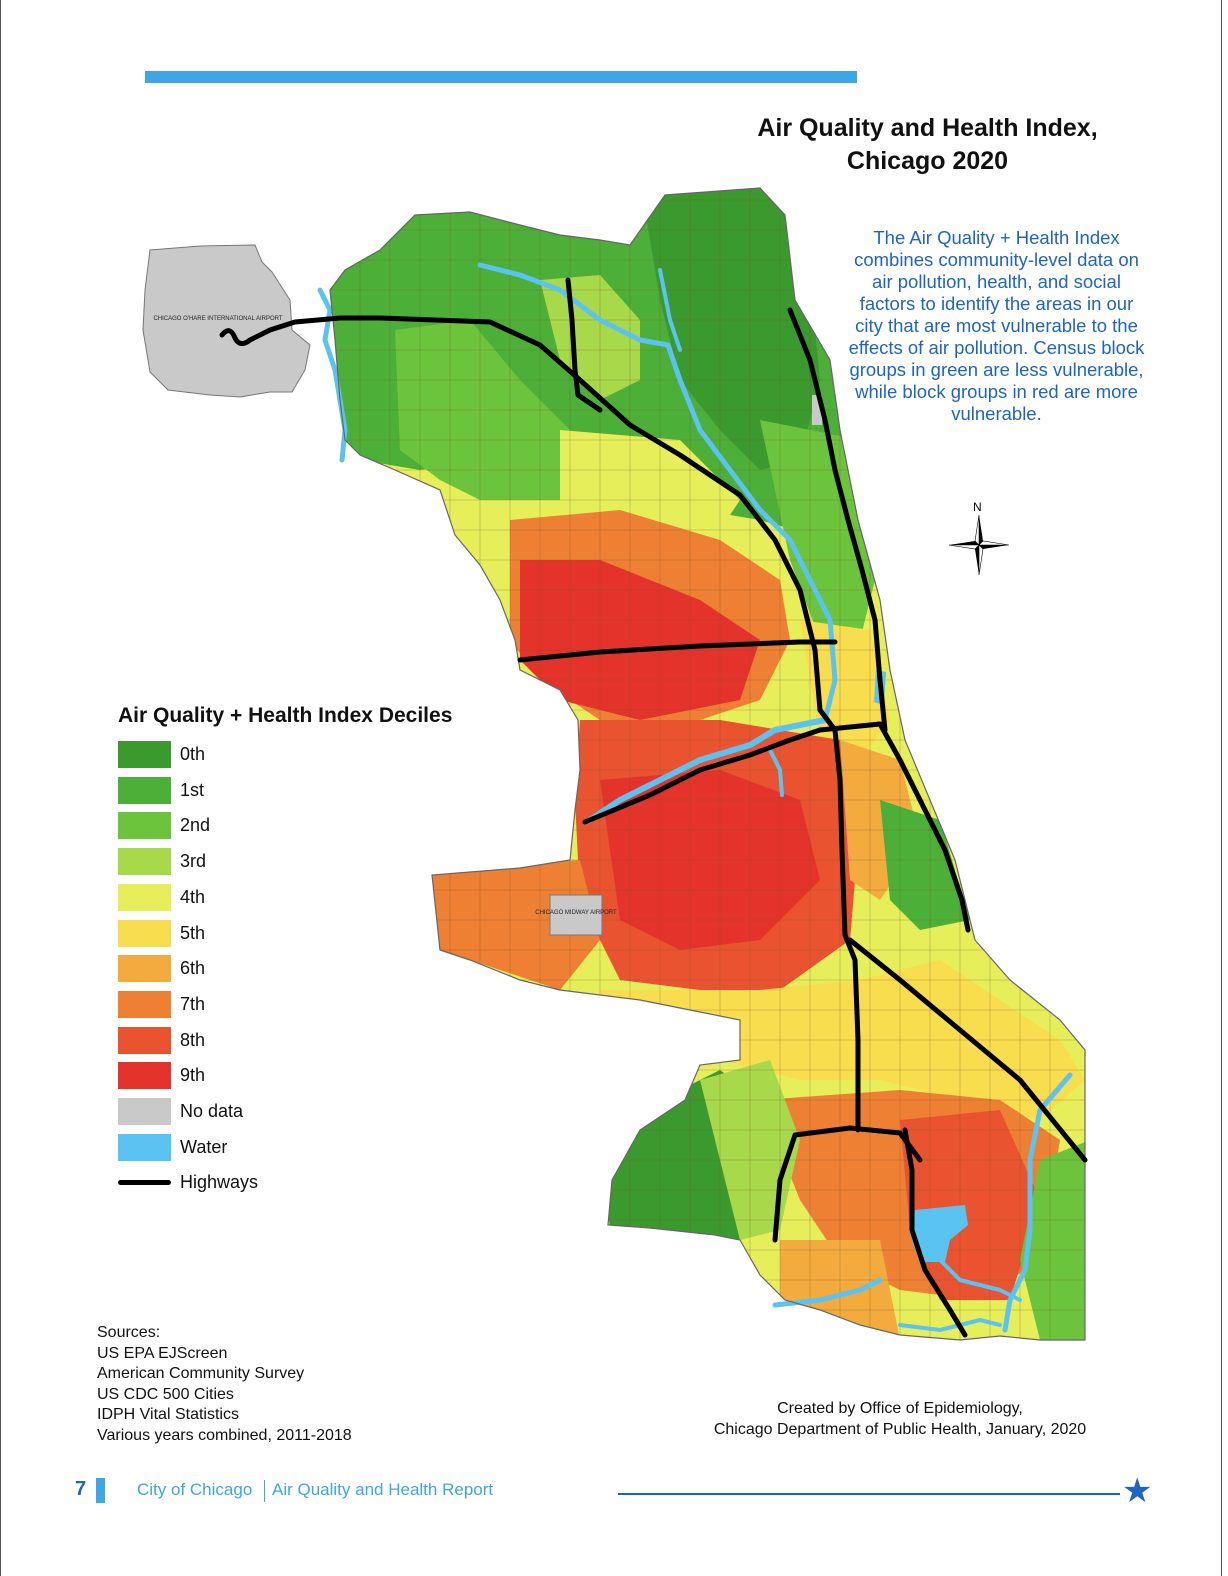  What do you see at coordinates (217, 319) in the screenshot?
I see `ohare-airport-label: CHICAGO O'HARE INTERNATIONAL AIRPORT` at bounding box center [217, 319].